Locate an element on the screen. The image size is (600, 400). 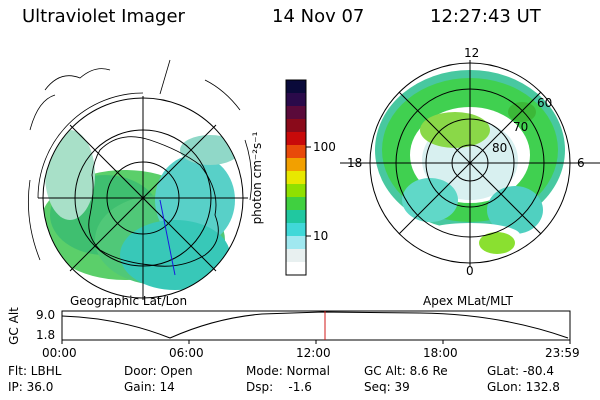
filter-readout: Flt: LBHL is located at coordinates (35, 371).